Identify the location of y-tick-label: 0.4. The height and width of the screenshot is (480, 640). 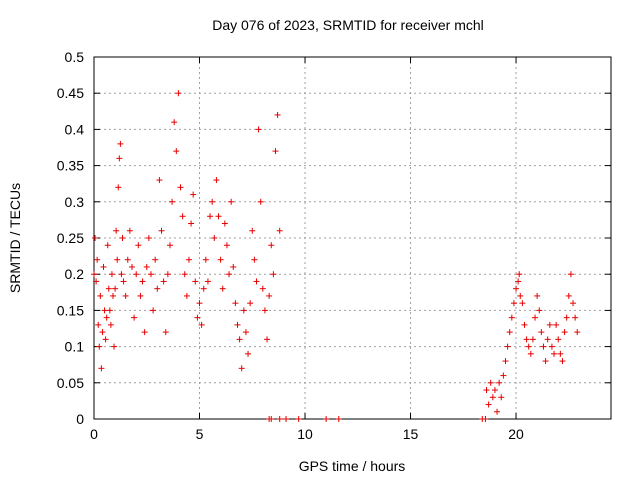
(75, 129).